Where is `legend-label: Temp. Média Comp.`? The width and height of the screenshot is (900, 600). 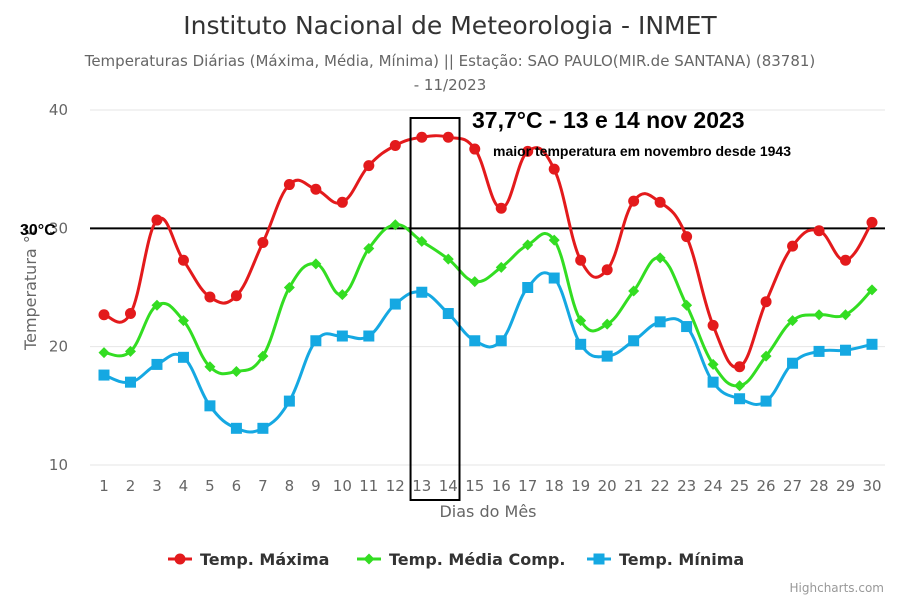
legend-label: Temp. Média Comp. is located at coordinates (477, 559).